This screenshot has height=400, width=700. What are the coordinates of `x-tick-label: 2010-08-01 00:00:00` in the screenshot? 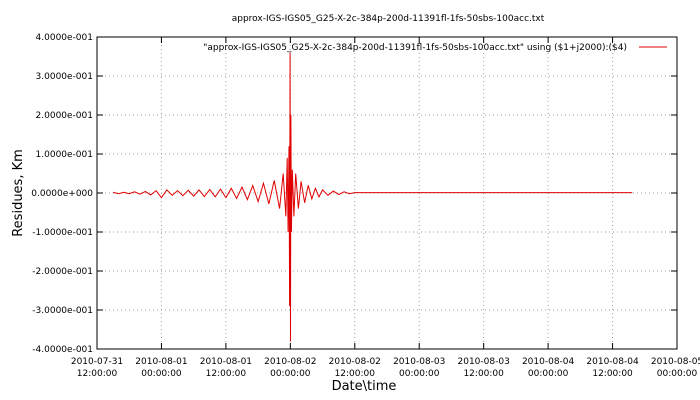 It's located at (161, 368).